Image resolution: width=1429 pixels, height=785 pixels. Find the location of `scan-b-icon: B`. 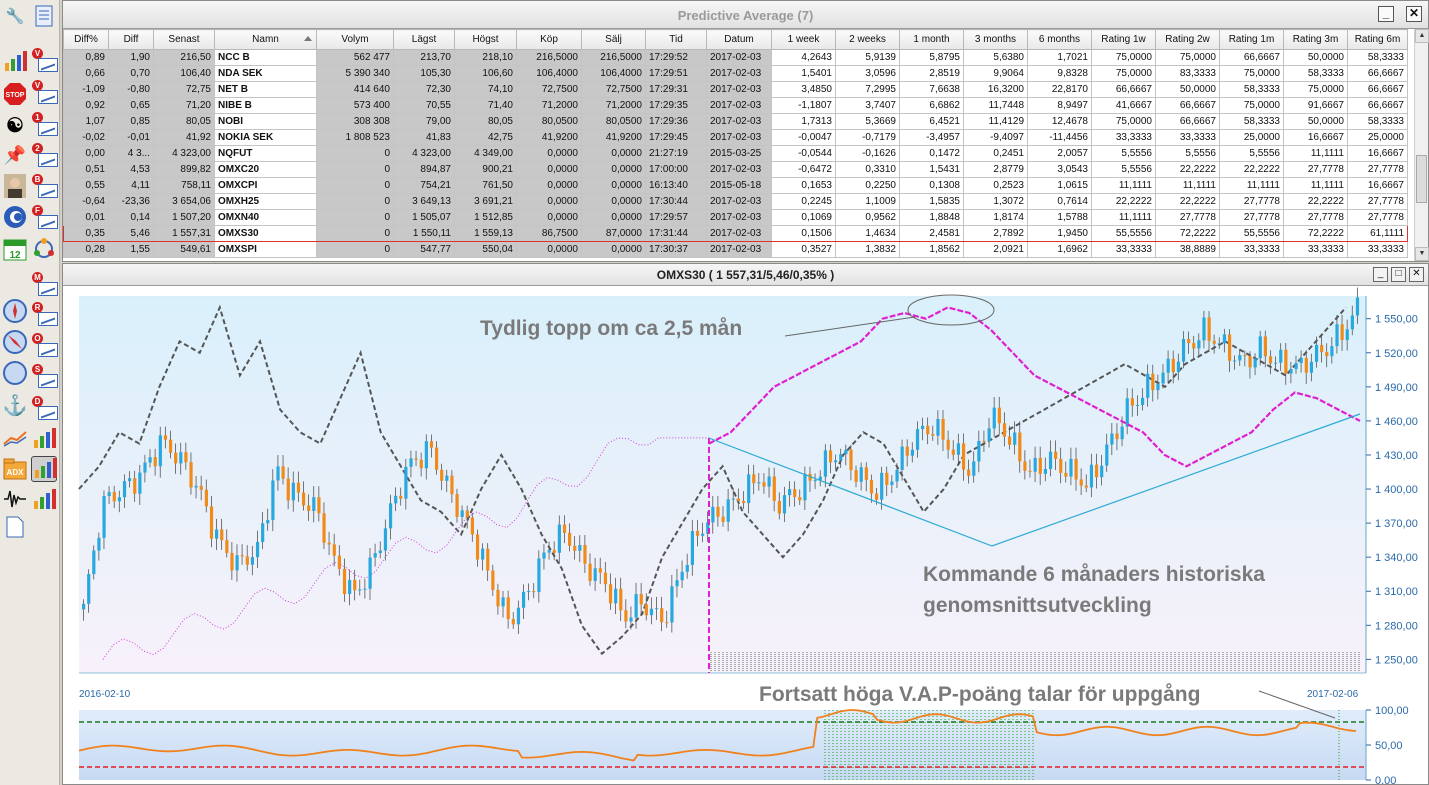

scan-b-icon: B is located at coordinates (45, 186).